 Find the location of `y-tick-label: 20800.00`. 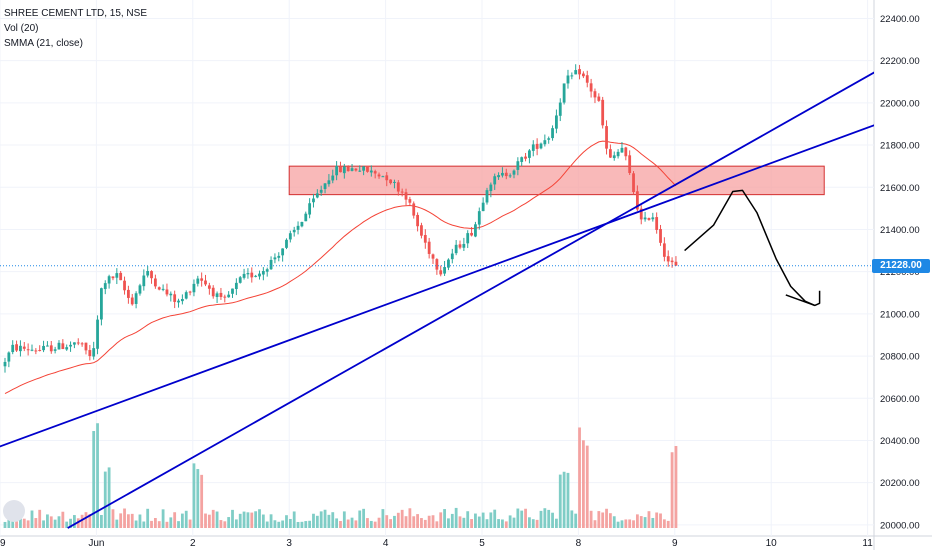

y-tick-label: 20800.00 is located at coordinates (900, 357).